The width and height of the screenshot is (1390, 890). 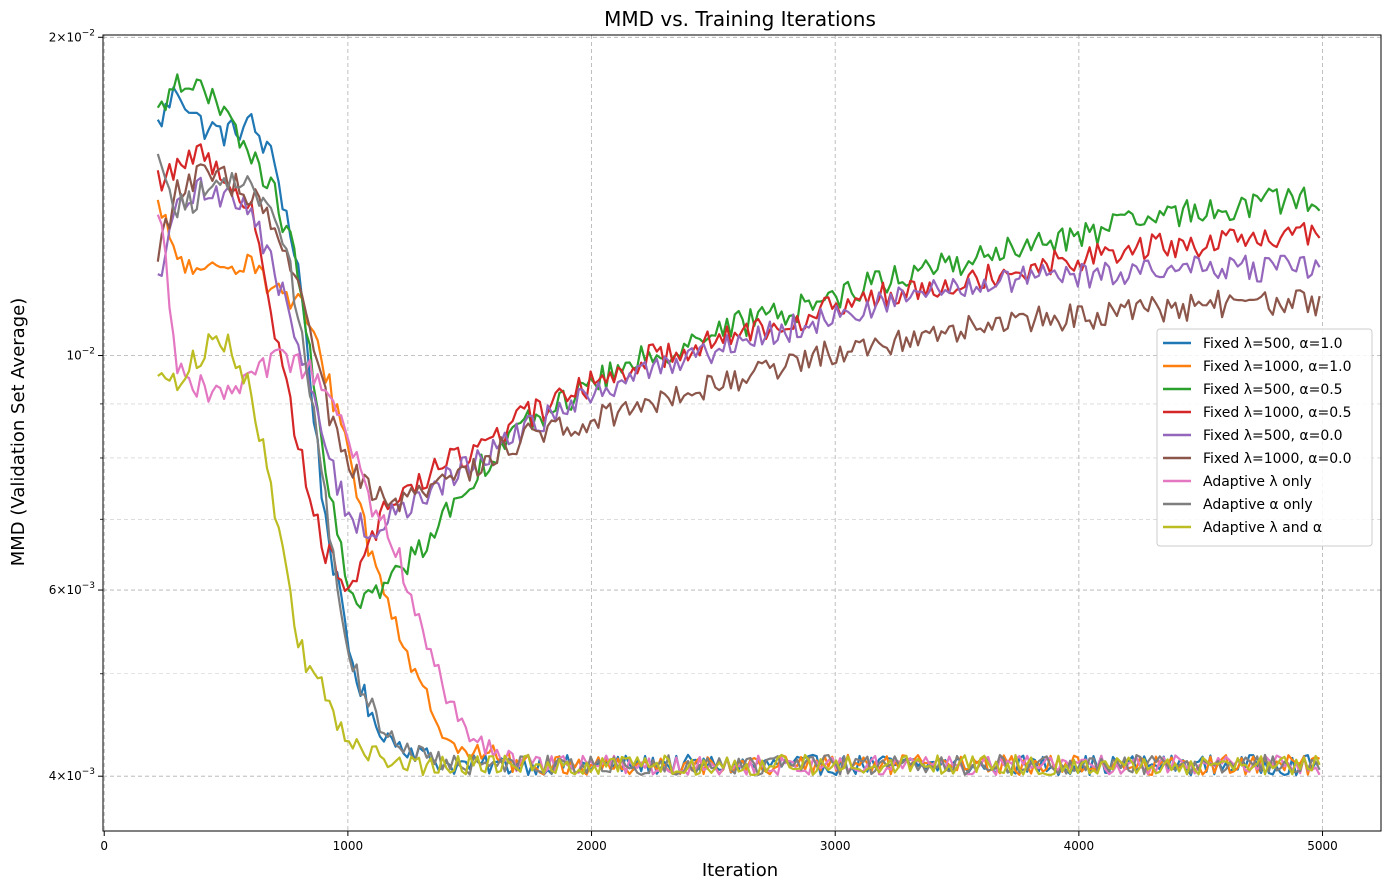 What do you see at coordinates (1322, 846) in the screenshot?
I see `x-tick-label: 5000` at bounding box center [1322, 846].